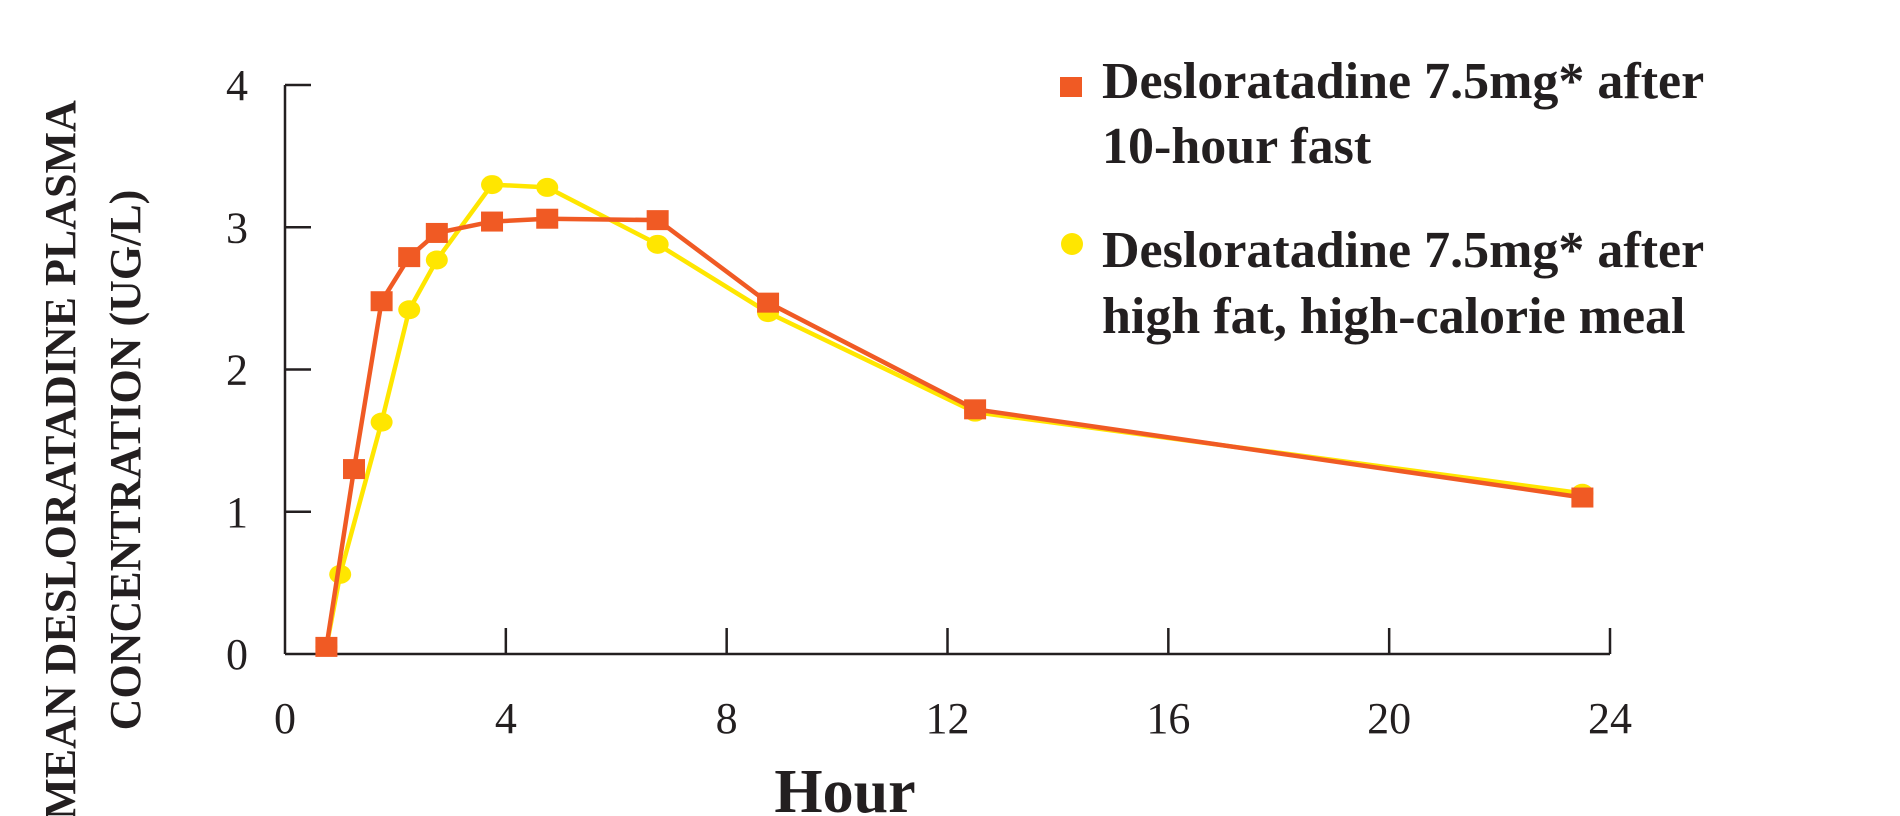  What do you see at coordinates (237, 370) in the screenshot?
I see `y-tick-label: 2` at bounding box center [237, 370].